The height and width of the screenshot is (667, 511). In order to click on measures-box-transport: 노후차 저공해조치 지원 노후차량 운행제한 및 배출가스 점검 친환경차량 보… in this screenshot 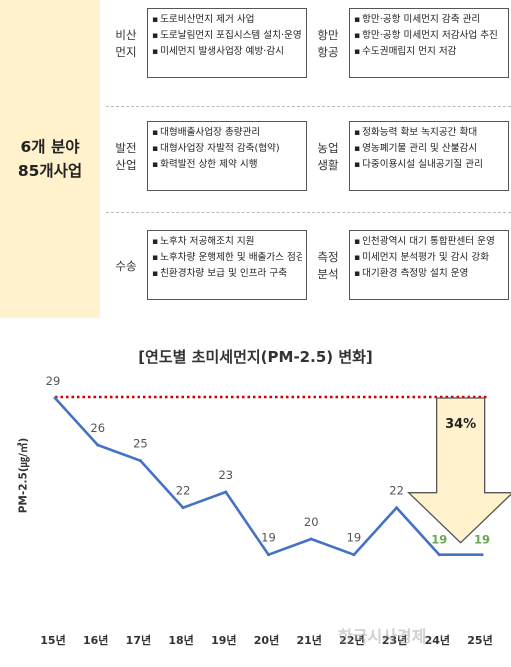, I will do `click(227, 265)`.